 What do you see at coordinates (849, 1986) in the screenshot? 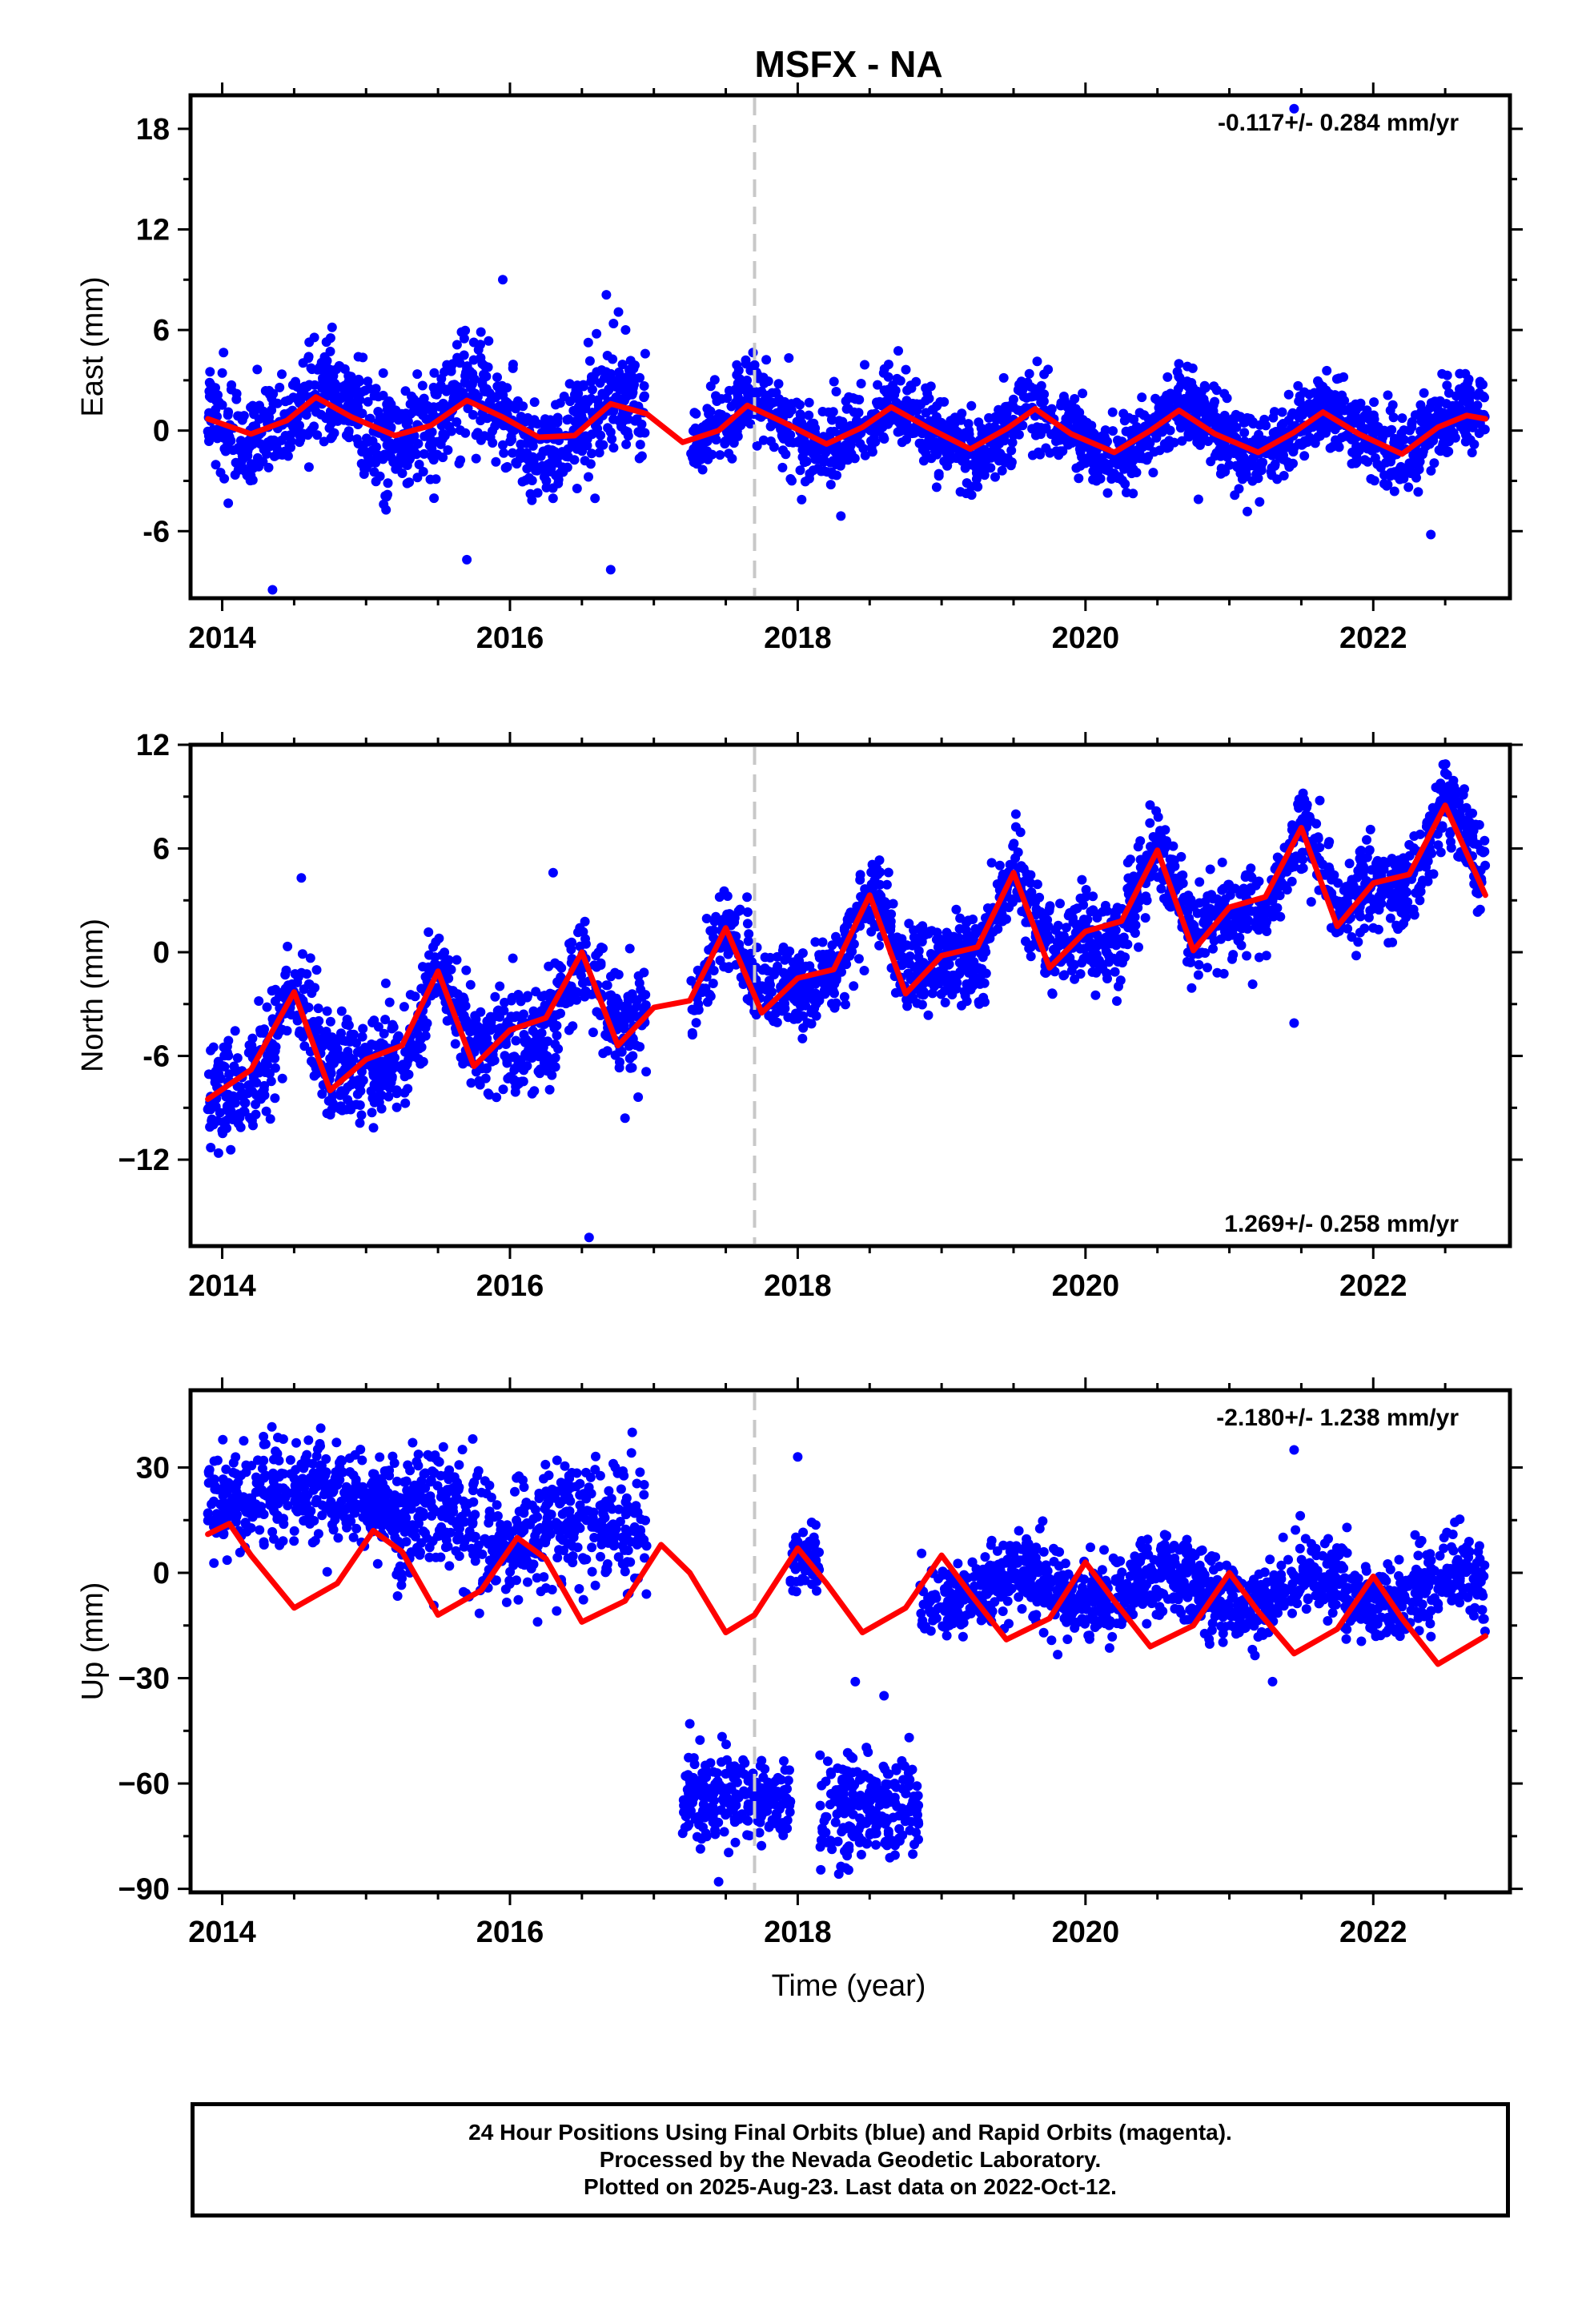
I see `x-axis-label: Time (year)` at bounding box center [849, 1986].